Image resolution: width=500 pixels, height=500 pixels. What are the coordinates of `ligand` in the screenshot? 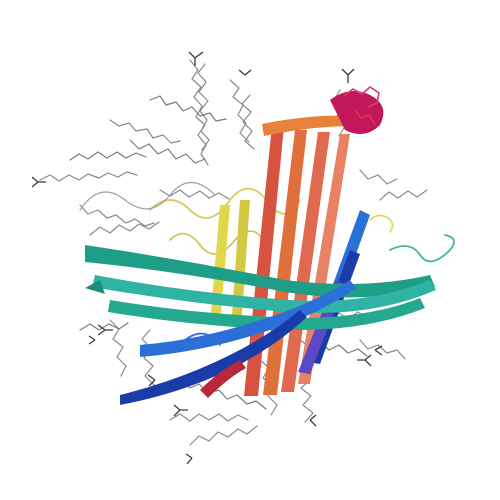 It's located at (369, 159).